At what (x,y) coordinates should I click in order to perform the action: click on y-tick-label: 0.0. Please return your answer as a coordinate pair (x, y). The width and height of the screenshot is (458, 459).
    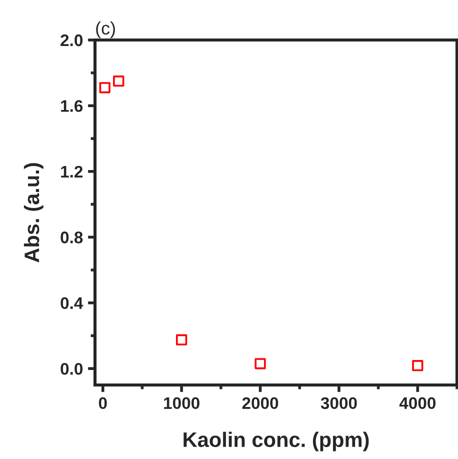
    Looking at the image, I should click on (71, 368).